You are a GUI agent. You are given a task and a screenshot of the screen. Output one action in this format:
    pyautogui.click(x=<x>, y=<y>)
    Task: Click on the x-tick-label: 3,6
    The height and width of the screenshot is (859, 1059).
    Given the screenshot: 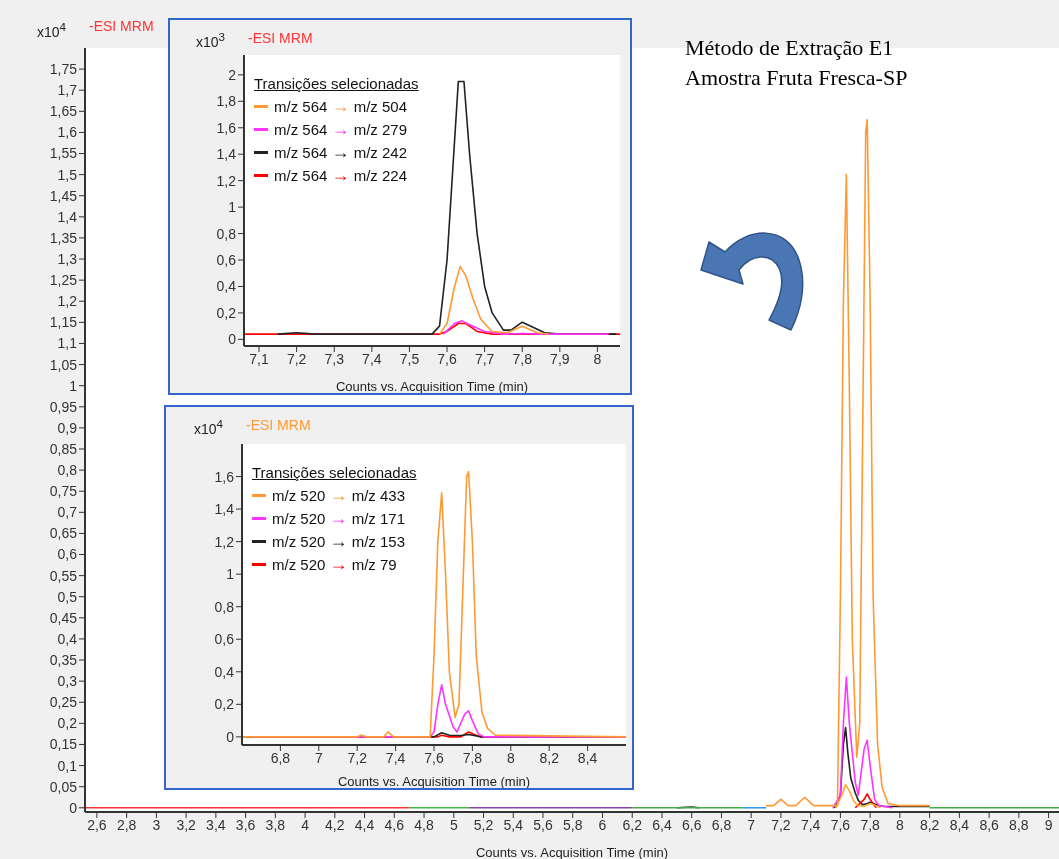 What is the action you would take?
    pyautogui.click(x=245, y=824)
    